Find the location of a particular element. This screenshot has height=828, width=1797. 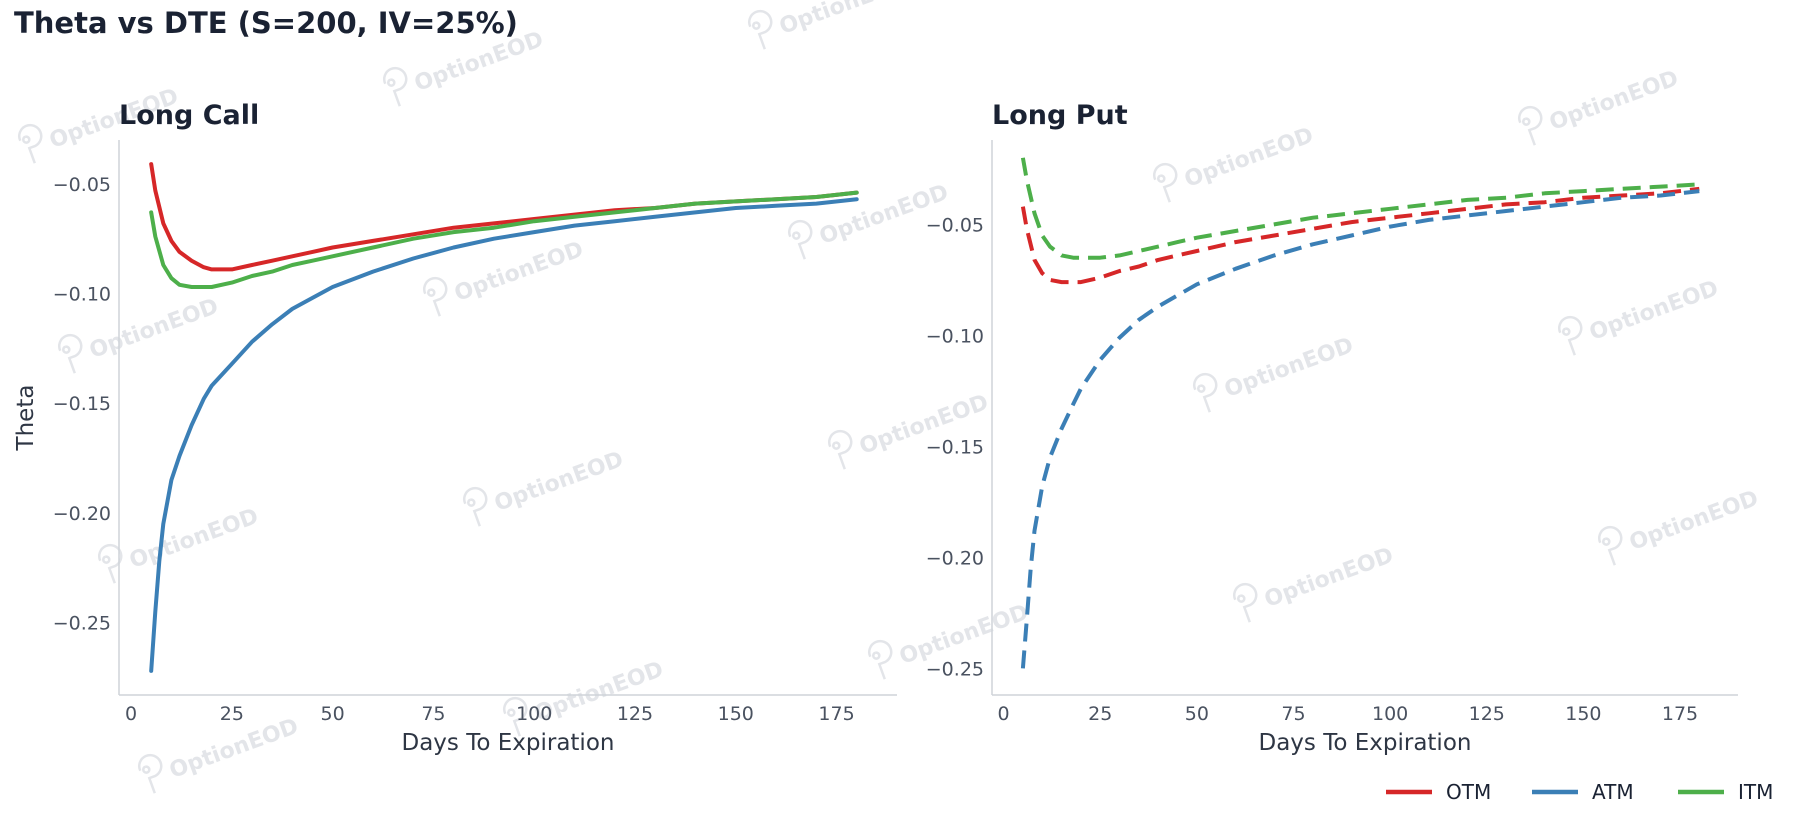

long-put-series-otm-line is located at coordinates (1360, 235).